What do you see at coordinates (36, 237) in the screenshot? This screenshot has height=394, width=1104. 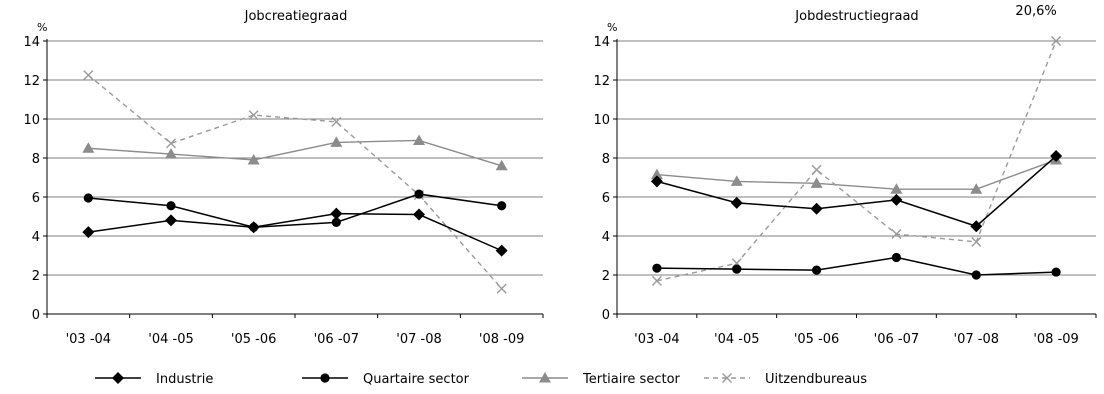 I see `y-tick-label: 4` at bounding box center [36, 237].